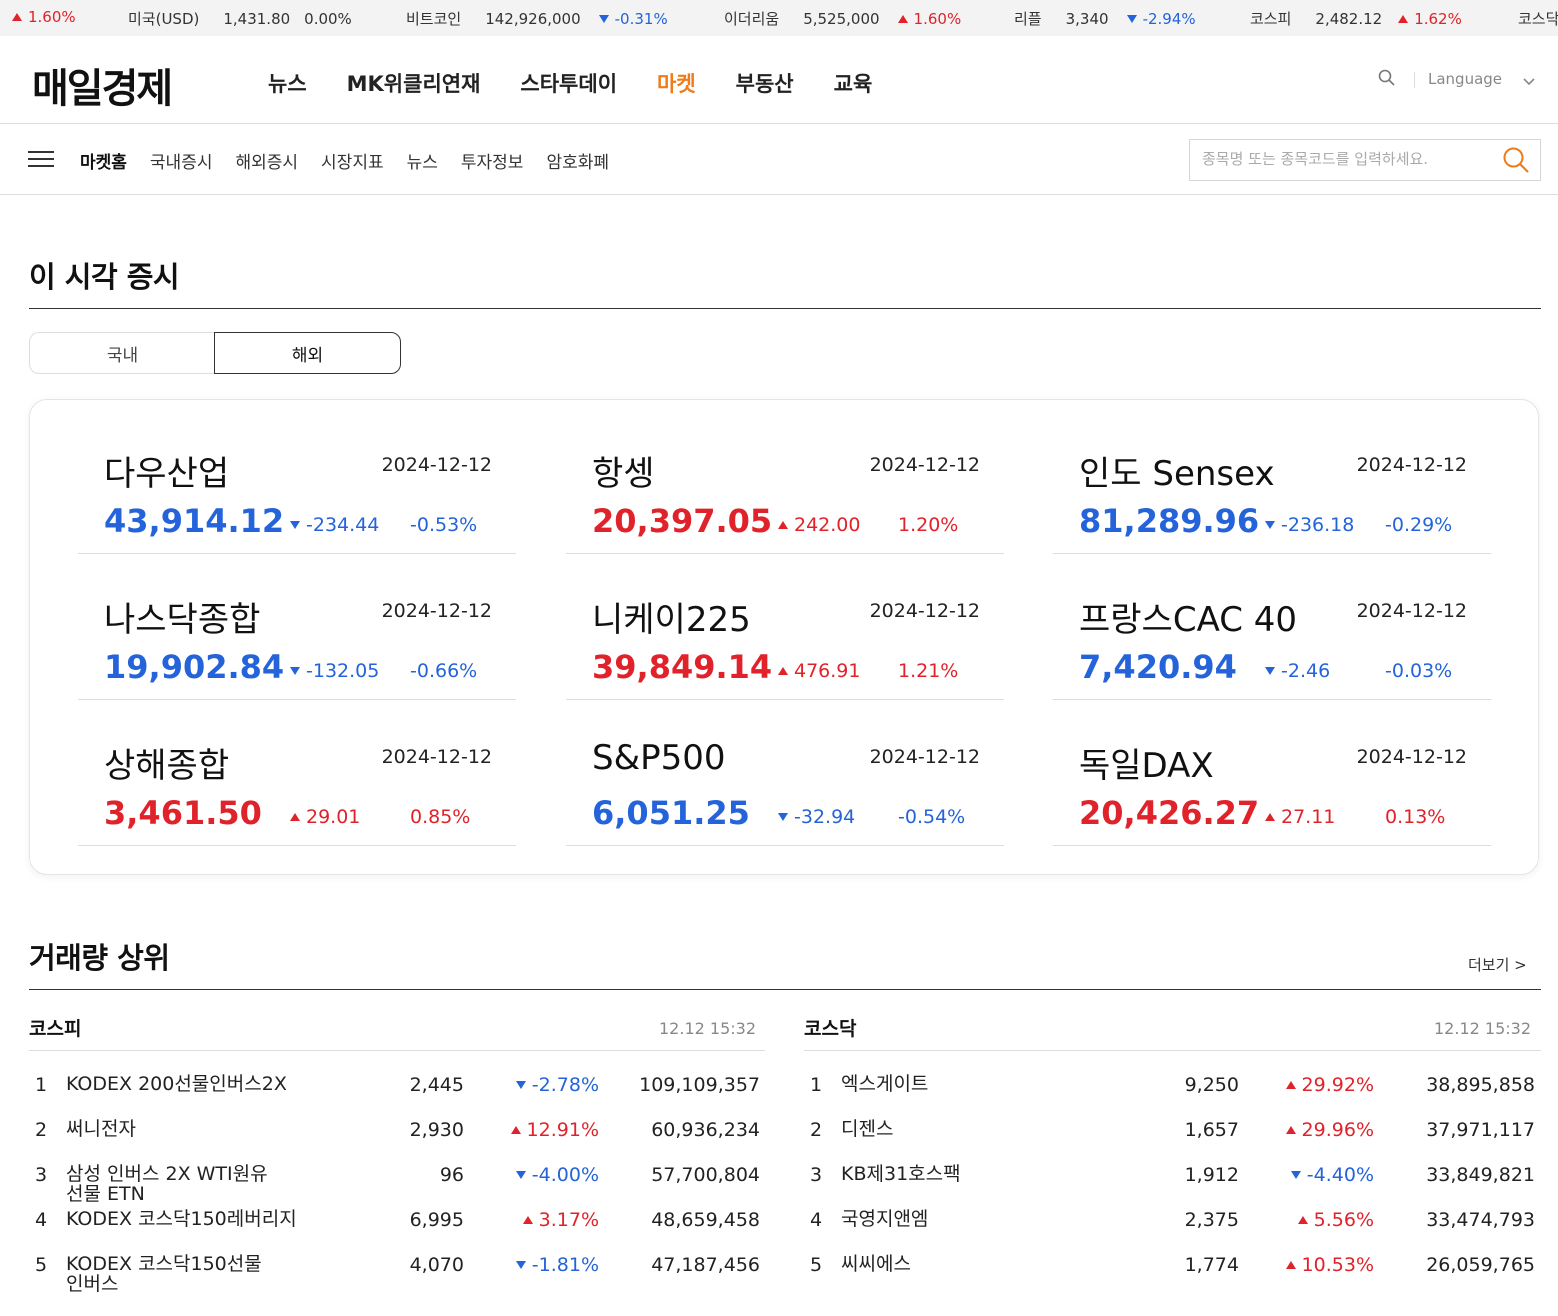 Image resolution: width=1558 pixels, height=1316 pixels. Describe the element at coordinates (1146, 766) in the screenshot. I see `index-name: 독일DAX` at that location.